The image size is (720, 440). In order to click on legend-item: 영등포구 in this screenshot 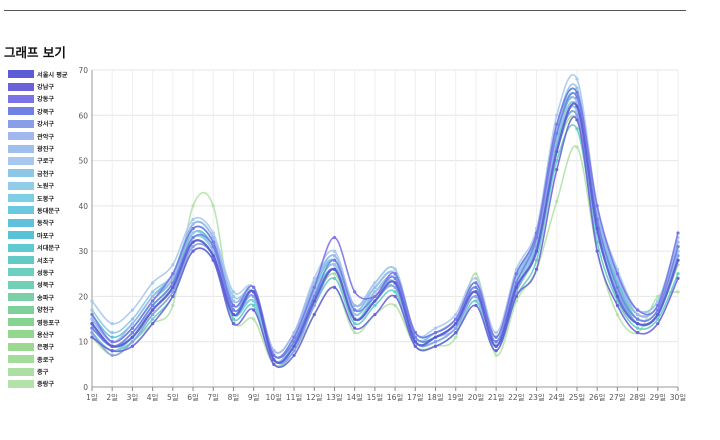, I will do `click(46, 322)`.